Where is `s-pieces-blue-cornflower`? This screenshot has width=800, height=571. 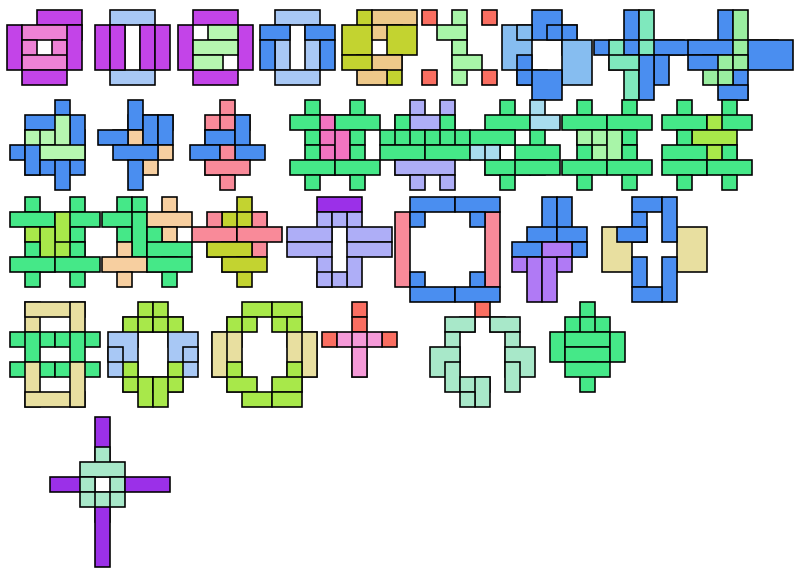 s-pieces-blue-cornflower is located at coordinates (297, 47).